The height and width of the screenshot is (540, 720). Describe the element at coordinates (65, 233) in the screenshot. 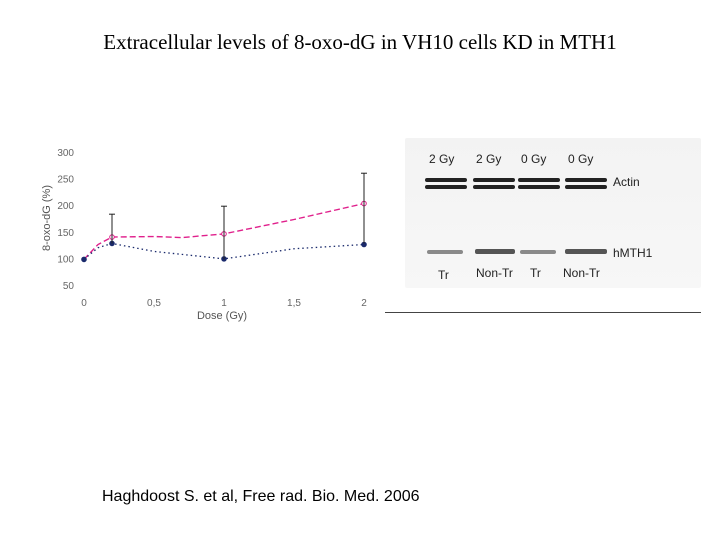

I see `y-tick-label: 150` at that location.